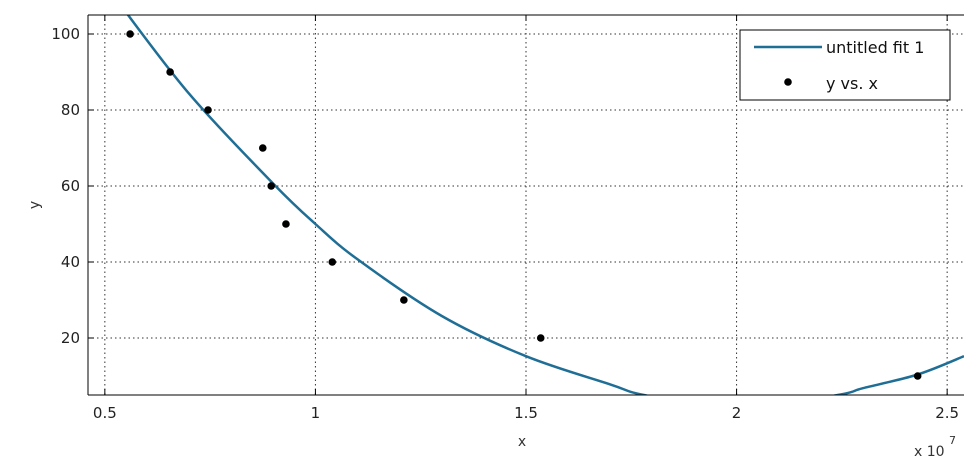  What do you see at coordinates (70, 262) in the screenshot?
I see `y-tick-label: 40` at bounding box center [70, 262].